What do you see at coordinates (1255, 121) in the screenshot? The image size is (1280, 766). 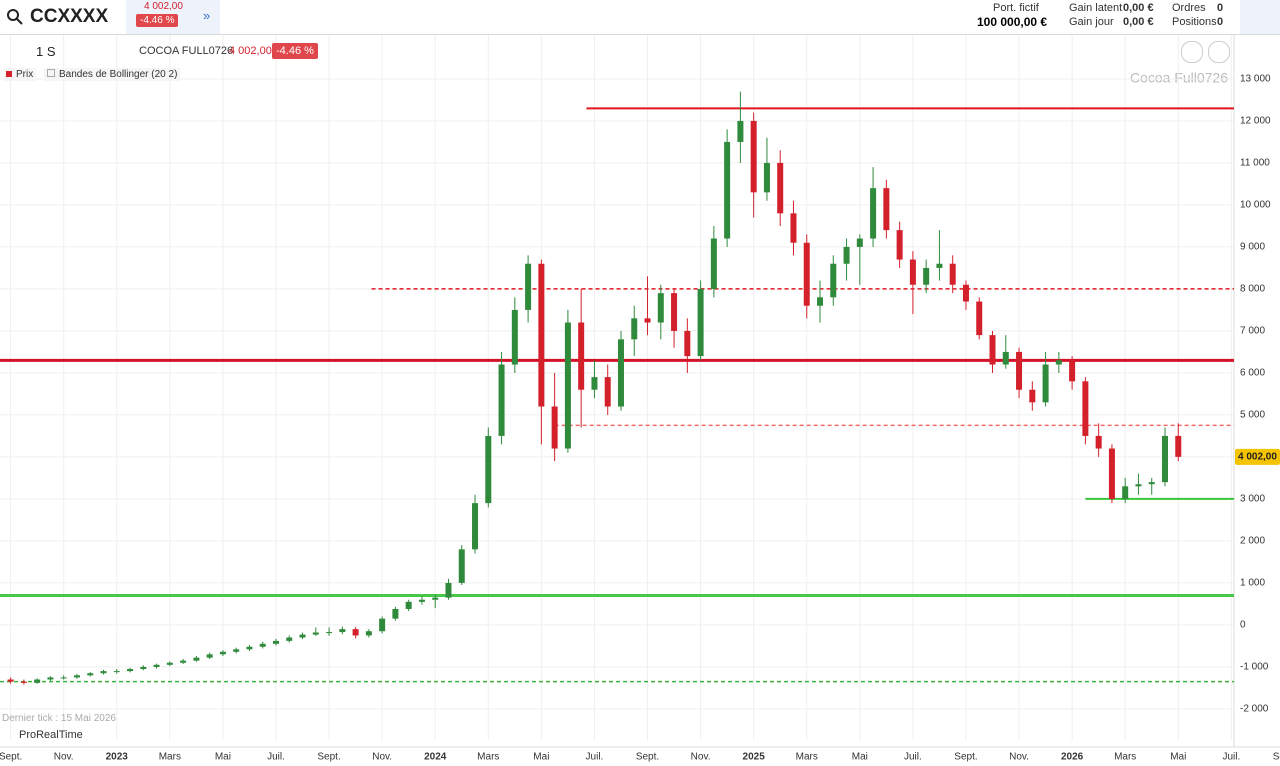 I see `y-tick-label: 12 000` at bounding box center [1255, 121].